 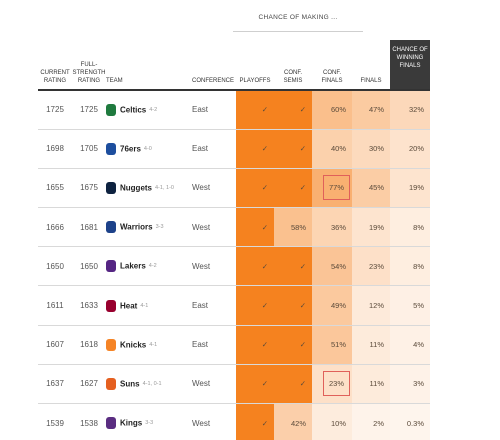 What do you see at coordinates (234, 149) in the screenshot?
I see `table-row: 1698 1705 76ers 4-0 East ✓ ✓ 40% 30% 20%` at bounding box center [234, 149].